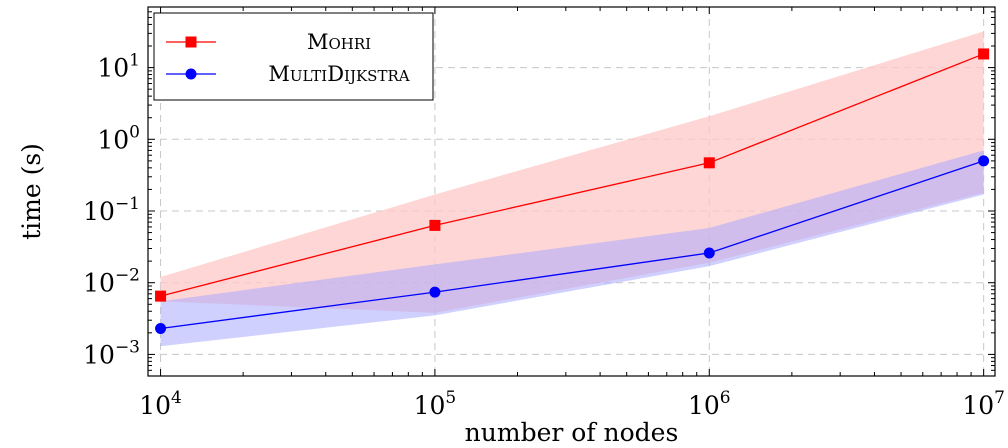  Describe the element at coordinates (118, 67) in the screenshot. I see `y-tick-label: 10¹` at that location.